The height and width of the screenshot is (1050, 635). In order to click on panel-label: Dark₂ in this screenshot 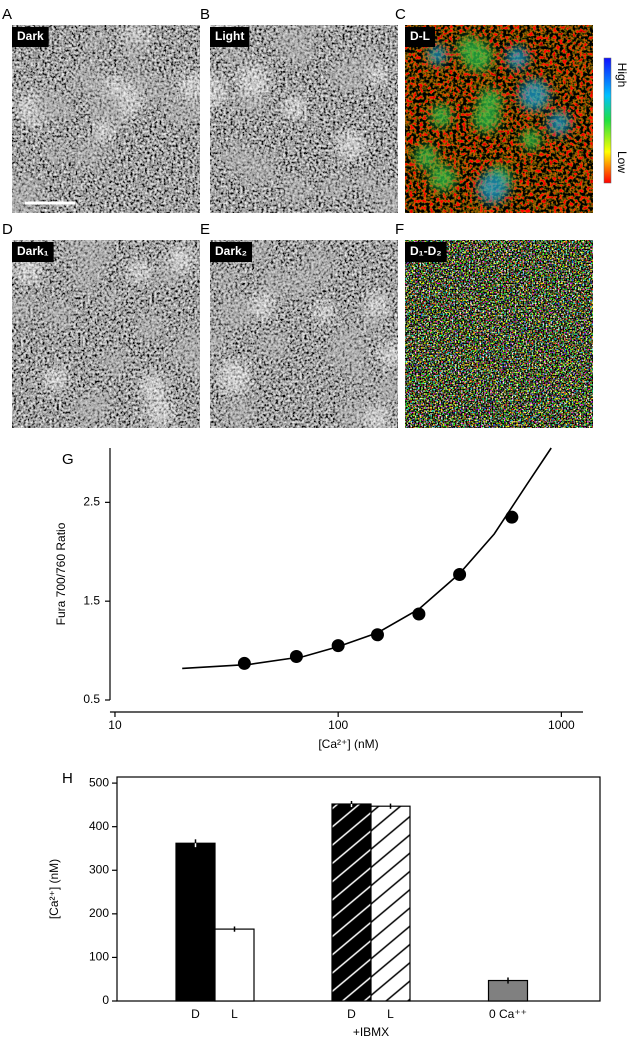, I will do `click(231, 251)`.